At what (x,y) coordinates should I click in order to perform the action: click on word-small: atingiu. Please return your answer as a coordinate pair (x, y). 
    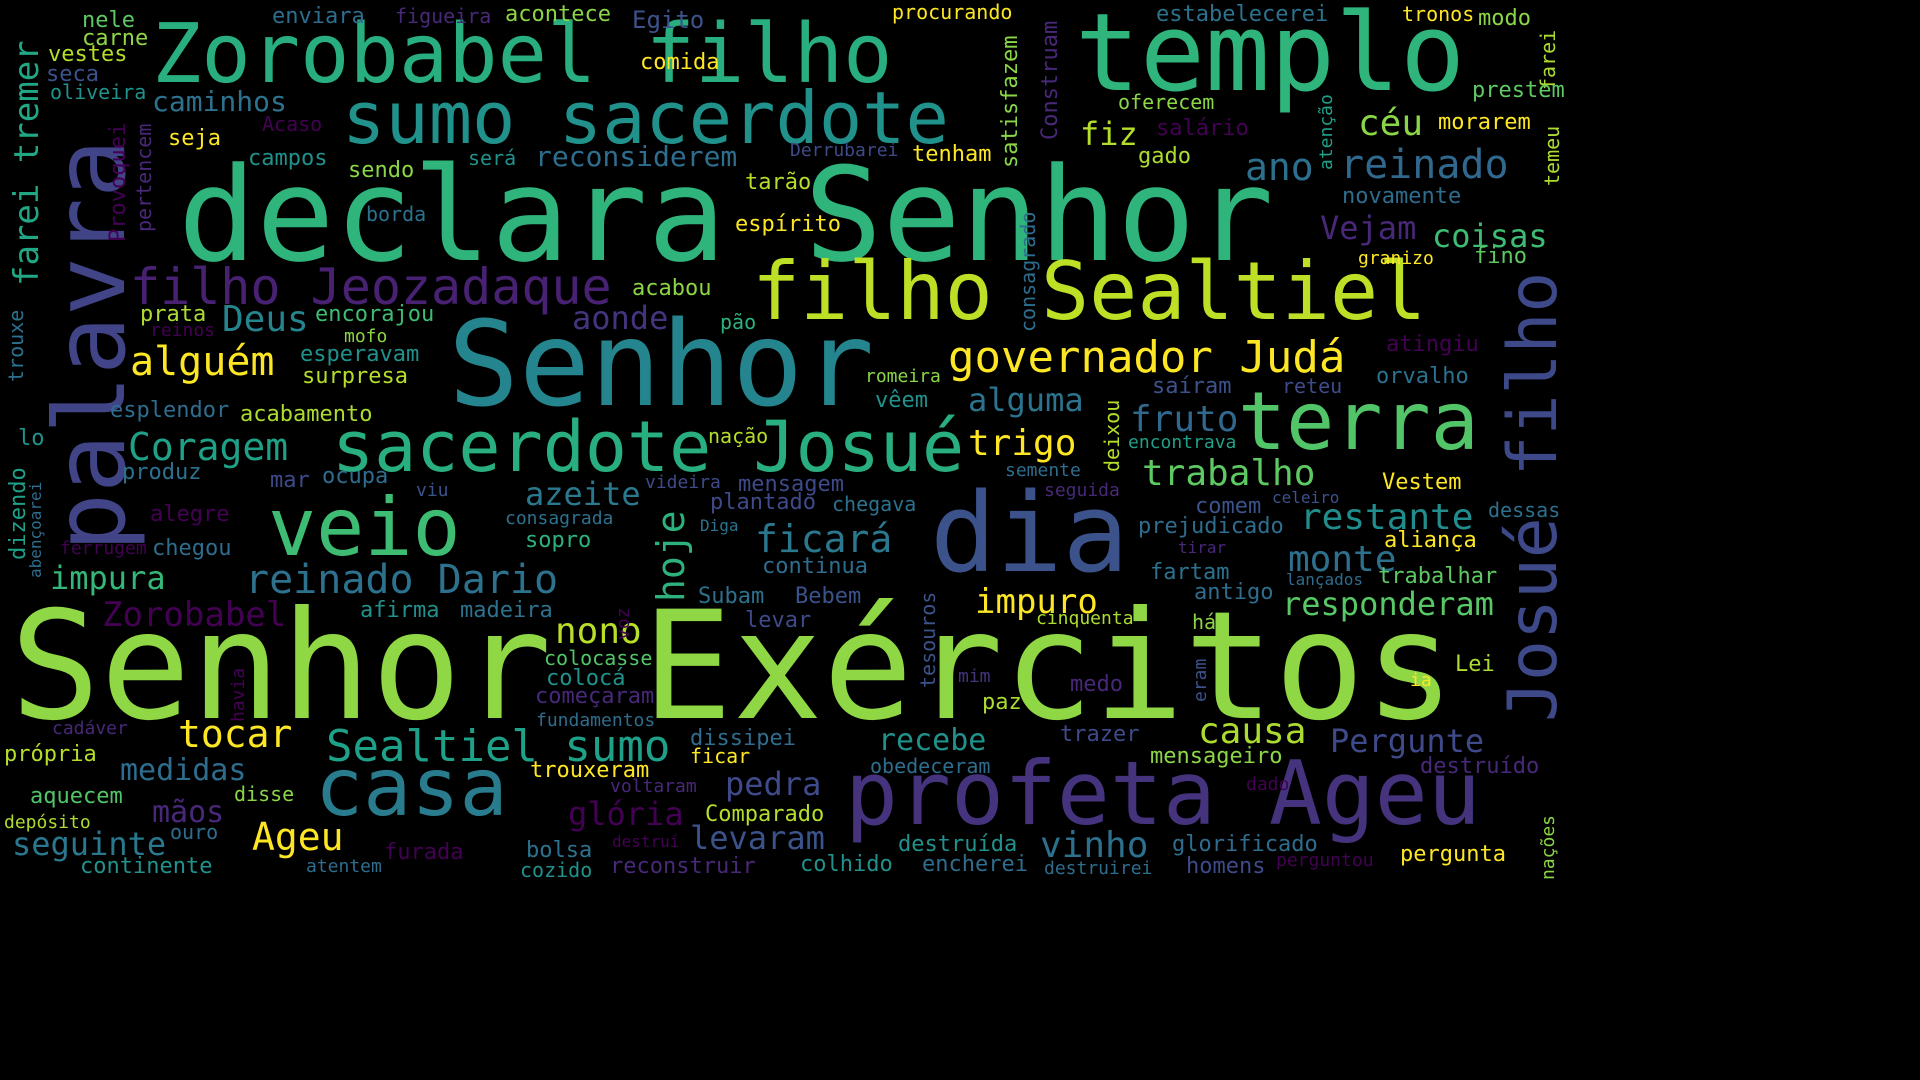
    Looking at the image, I should click on (1432, 344).